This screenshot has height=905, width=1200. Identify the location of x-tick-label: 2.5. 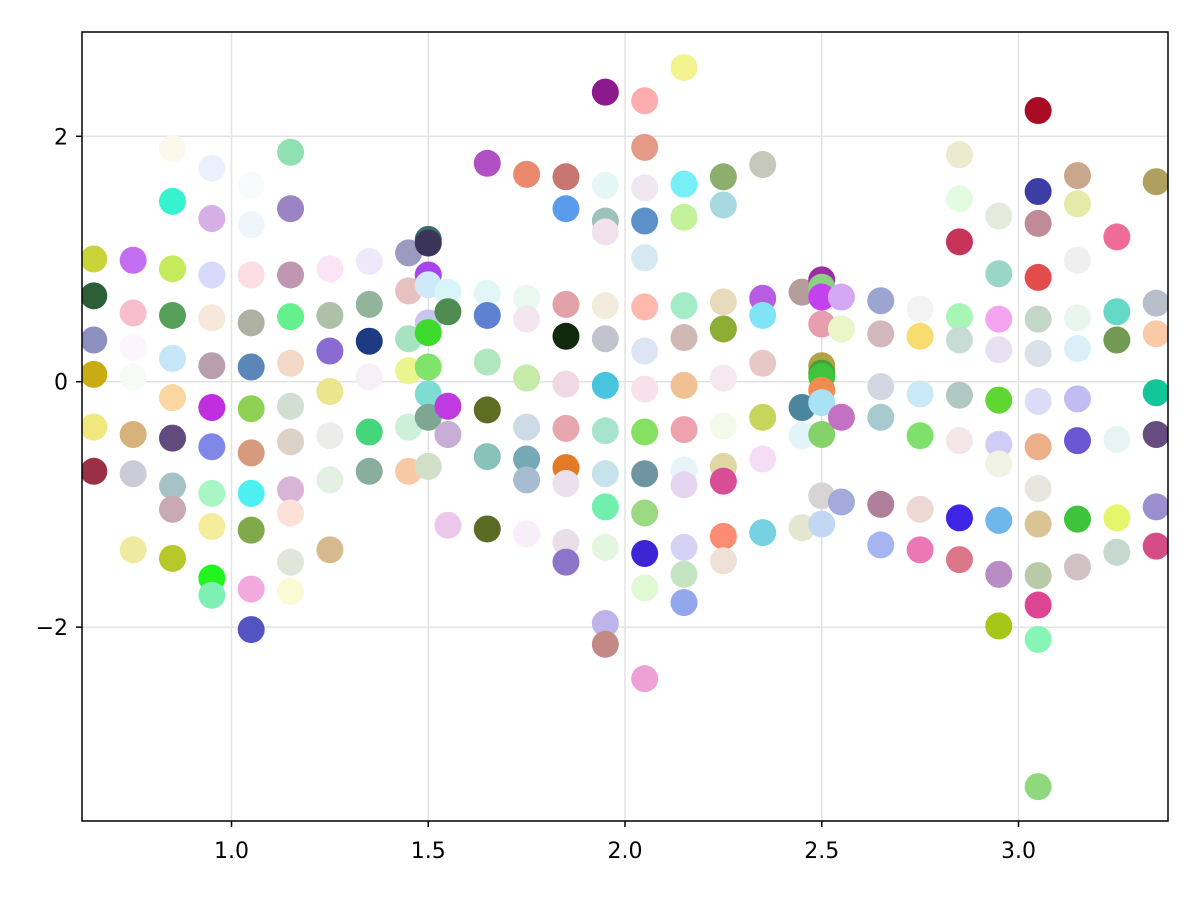
(821, 851).